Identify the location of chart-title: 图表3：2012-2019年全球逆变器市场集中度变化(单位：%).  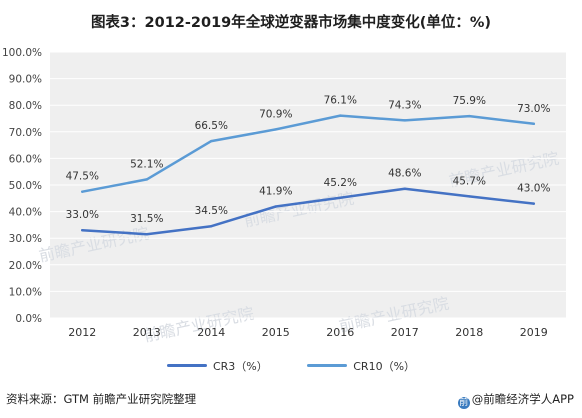
(291, 23).